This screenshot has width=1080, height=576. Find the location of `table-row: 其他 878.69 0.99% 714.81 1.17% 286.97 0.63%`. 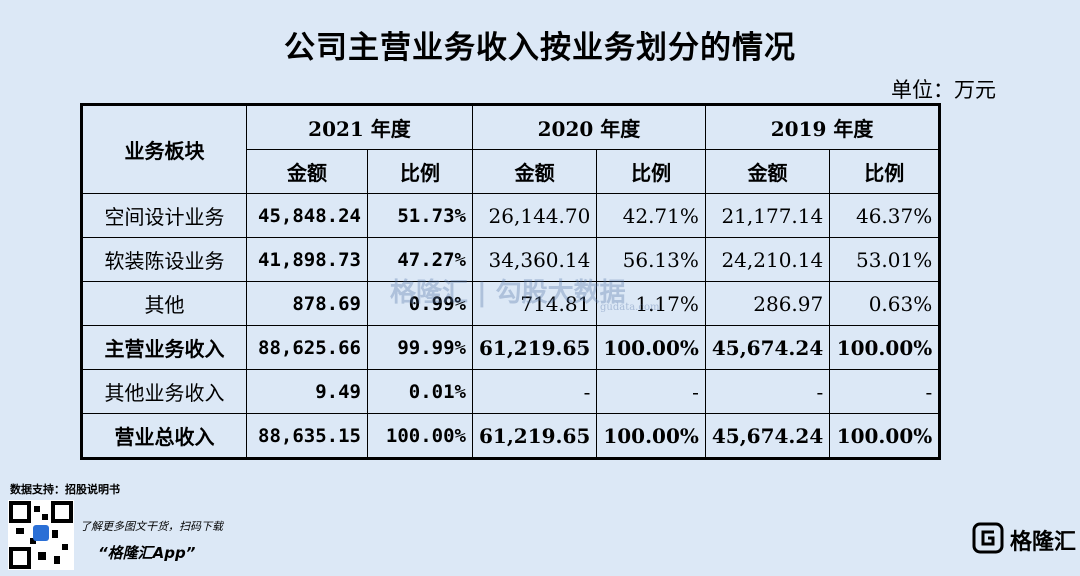

table-row: 其他 878.69 0.99% 714.81 1.17% 286.97 0.63% is located at coordinates (511, 303).